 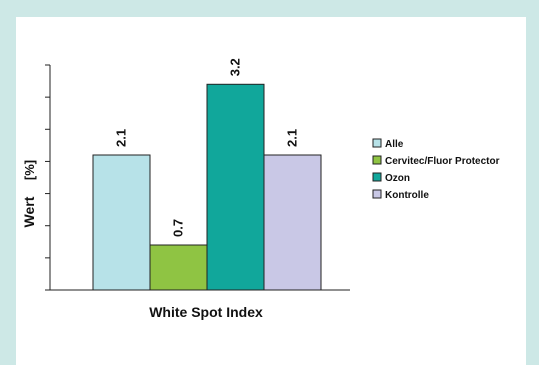 I want to click on bar-cervitec-fluor-protector, so click(x=178, y=267).